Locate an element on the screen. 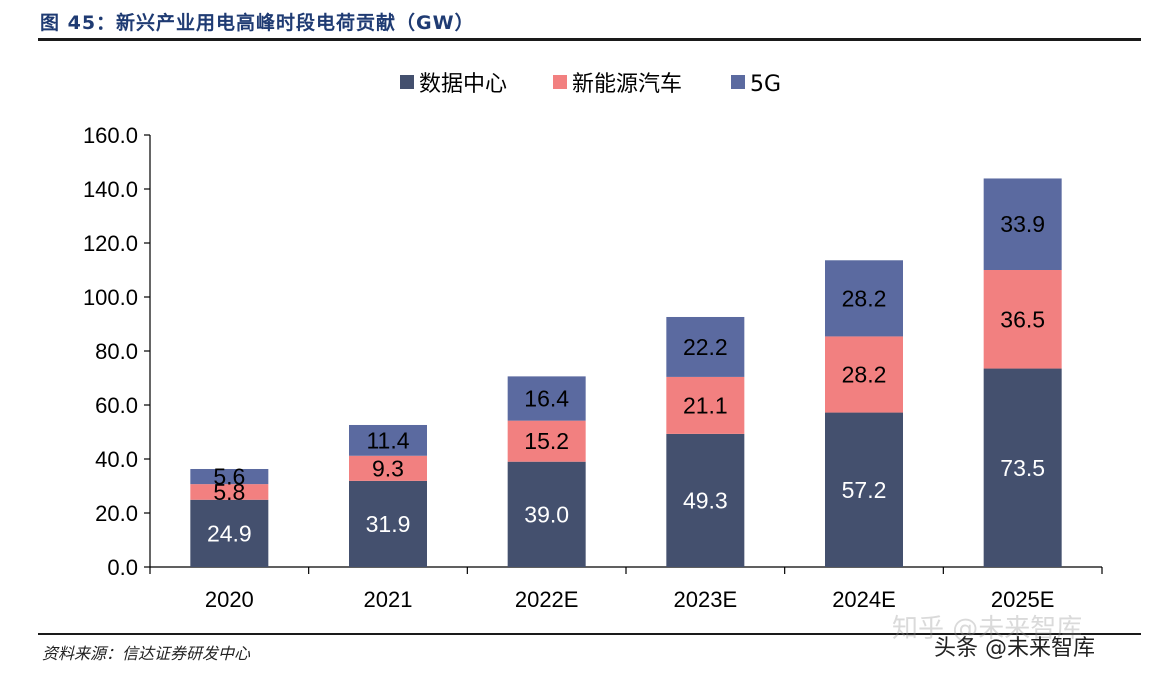 The height and width of the screenshot is (679, 1165). y-tick-label: 0.0 is located at coordinates (122, 567).